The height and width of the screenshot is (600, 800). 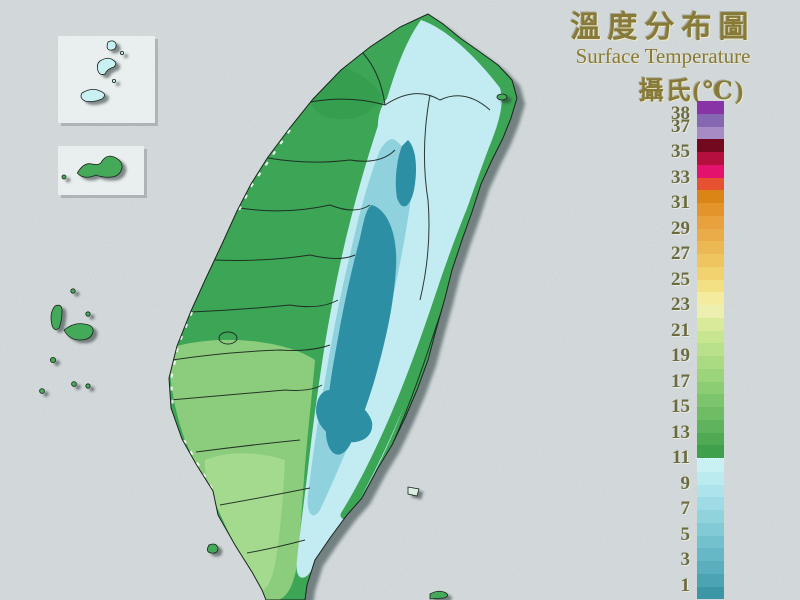 What do you see at coordinates (680, 330) in the screenshot?
I see `legend-label: 21` at bounding box center [680, 330].